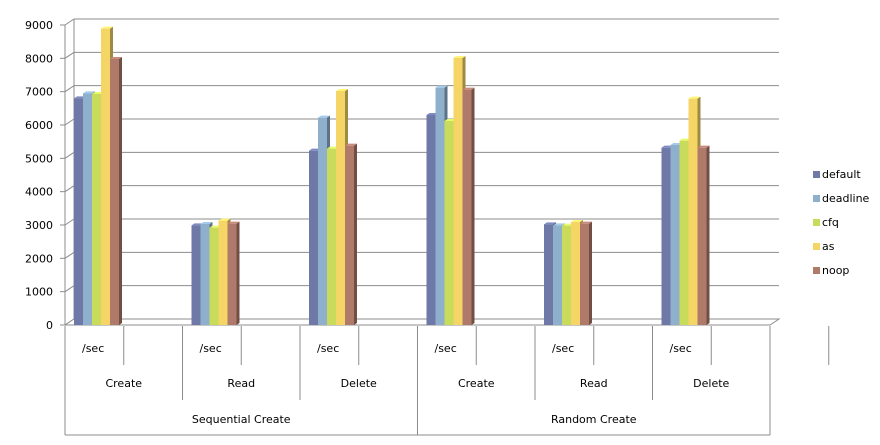  I want to click on y-tick-label: 6000, so click(39, 125).